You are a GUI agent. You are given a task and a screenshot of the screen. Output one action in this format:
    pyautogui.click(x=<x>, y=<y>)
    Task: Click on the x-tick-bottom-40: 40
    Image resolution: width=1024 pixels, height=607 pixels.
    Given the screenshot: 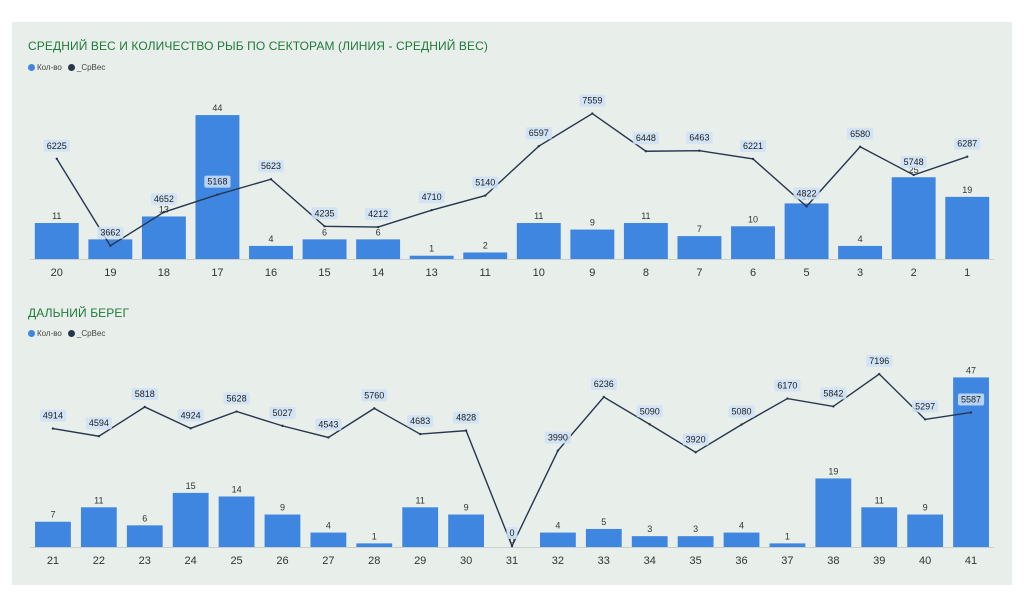 What is the action you would take?
    pyautogui.click(x=925, y=561)
    